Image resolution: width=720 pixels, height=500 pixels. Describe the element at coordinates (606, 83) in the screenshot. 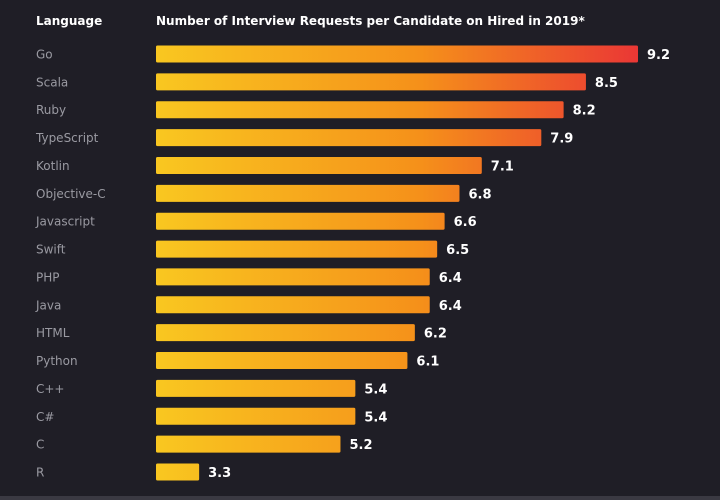

I see `value-label: 8.5` at that location.